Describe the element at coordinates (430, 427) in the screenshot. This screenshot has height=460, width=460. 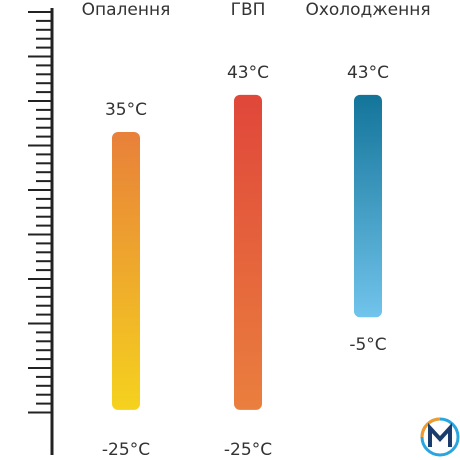
I see `logo-arc` at that location.